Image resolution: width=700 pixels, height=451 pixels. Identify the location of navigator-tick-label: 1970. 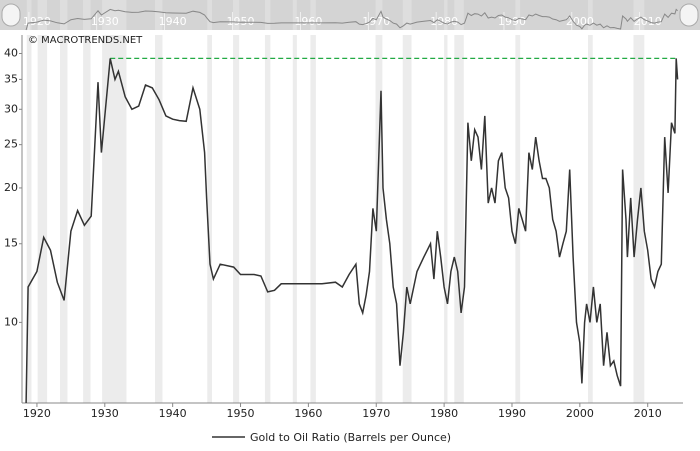
(376, 21).